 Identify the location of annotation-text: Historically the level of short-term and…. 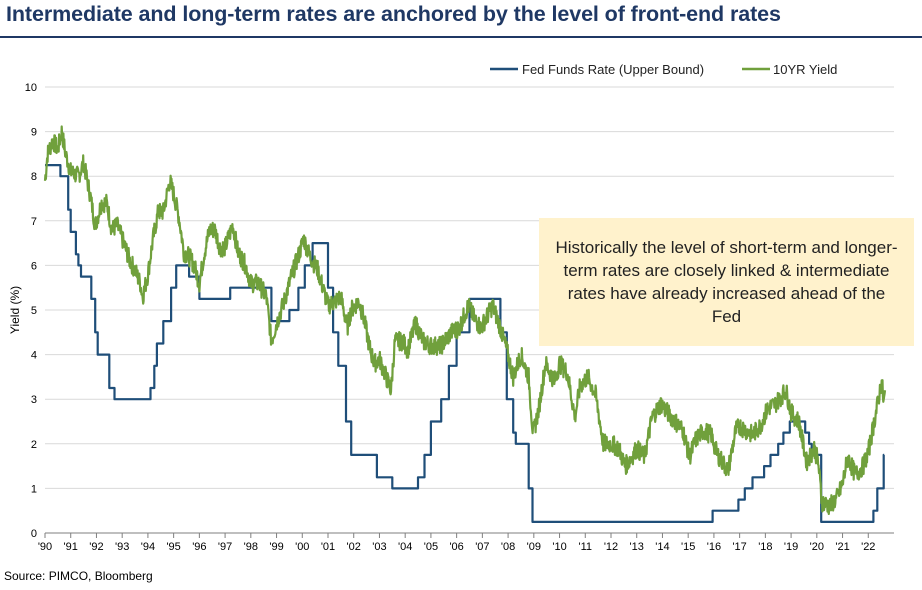
(726, 282).